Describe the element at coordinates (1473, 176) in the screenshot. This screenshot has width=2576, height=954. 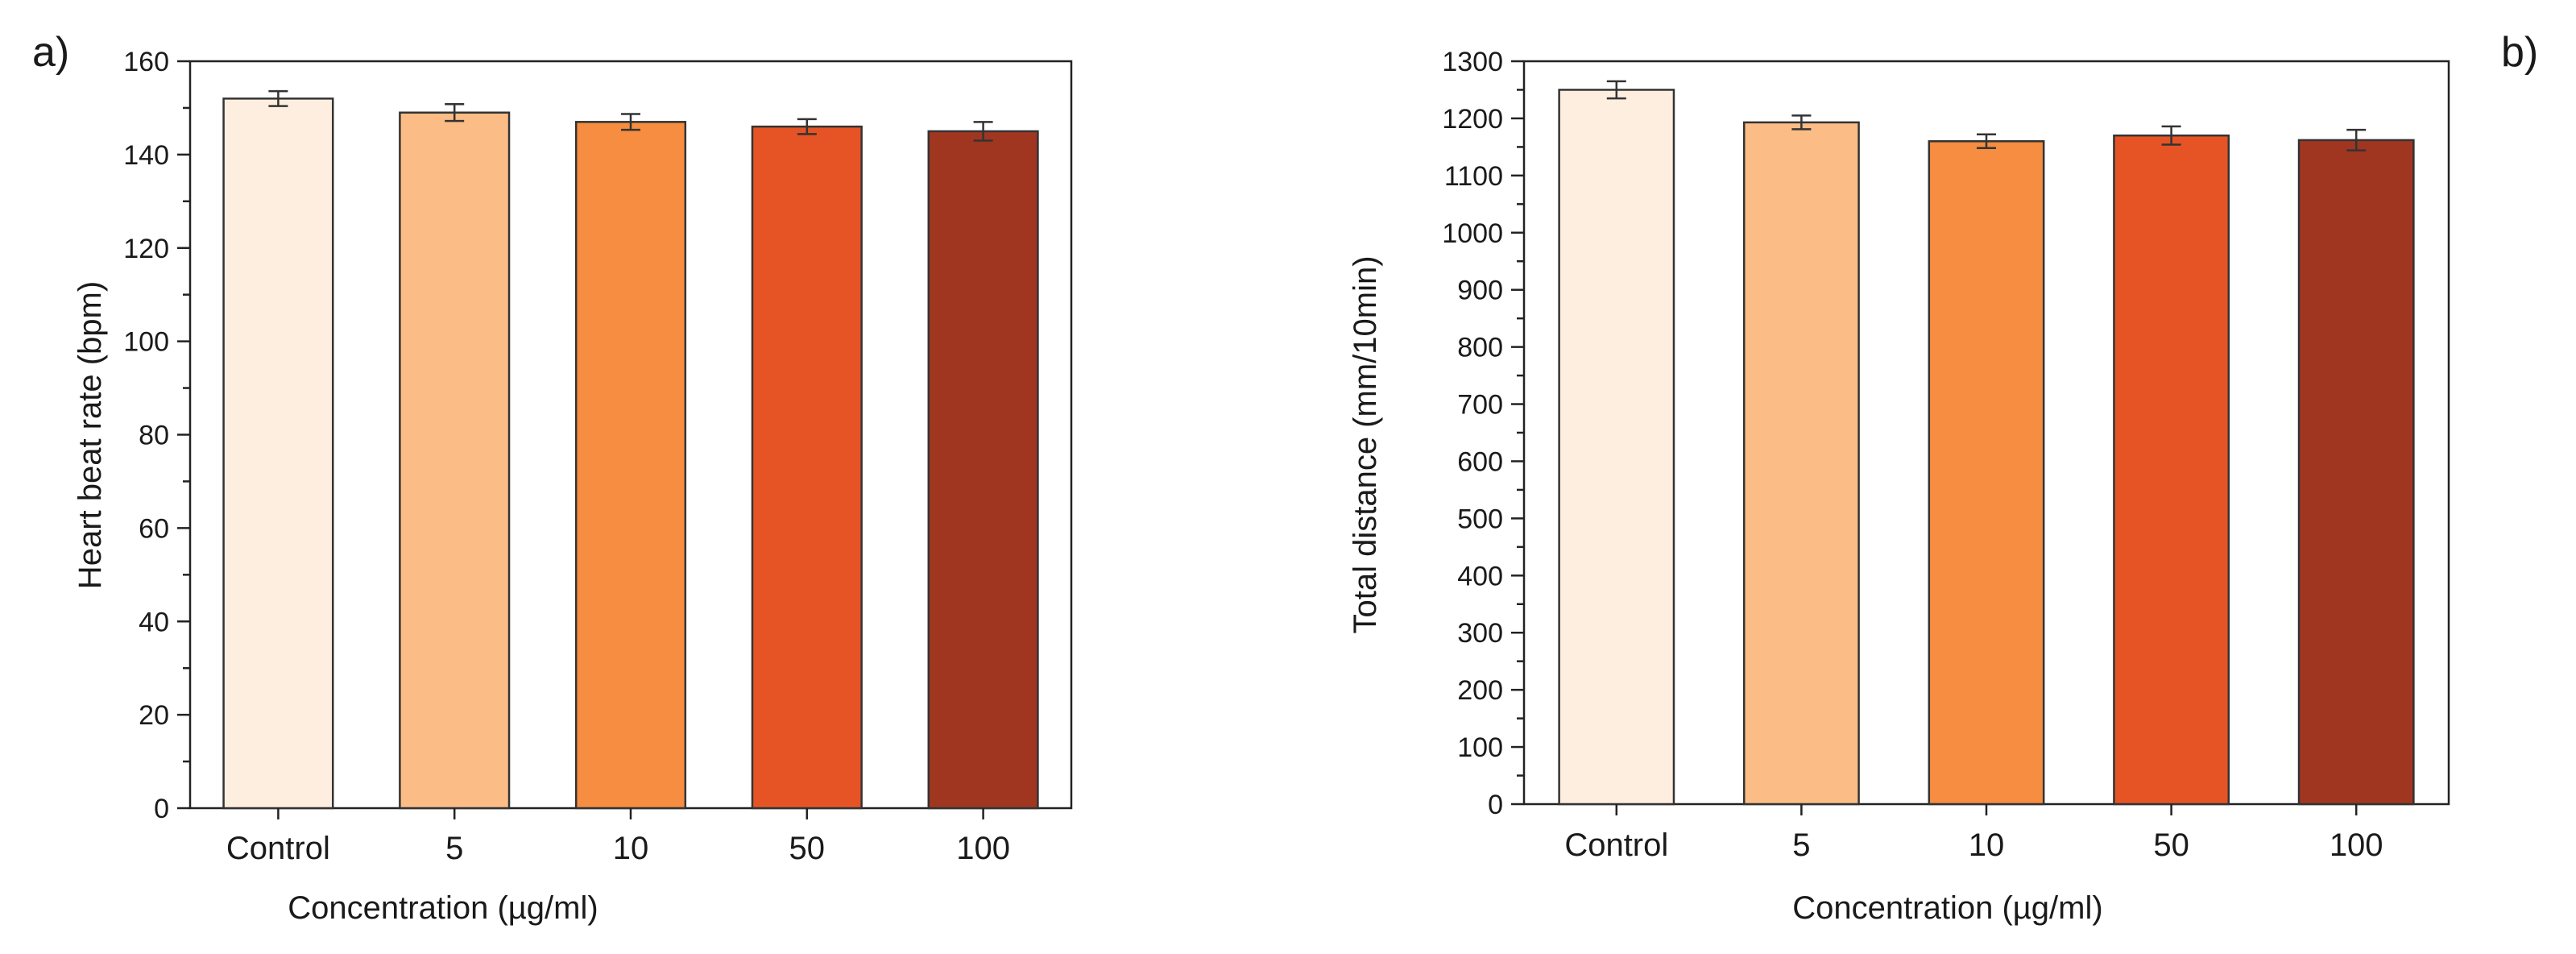
I see `y-tick-label-b: 1100` at that location.